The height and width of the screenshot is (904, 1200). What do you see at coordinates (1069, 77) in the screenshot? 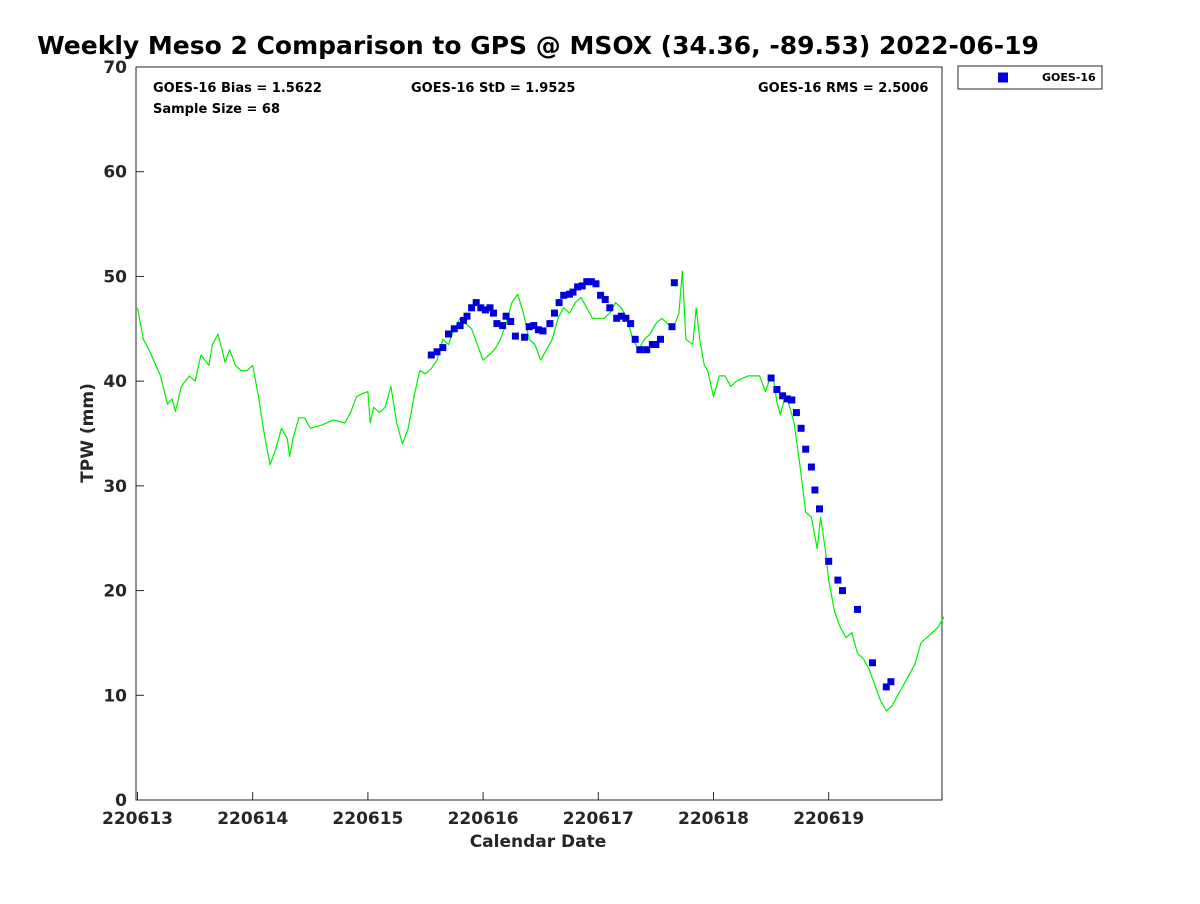
I see `legend-label-goes16: GOES-16` at bounding box center [1069, 77].